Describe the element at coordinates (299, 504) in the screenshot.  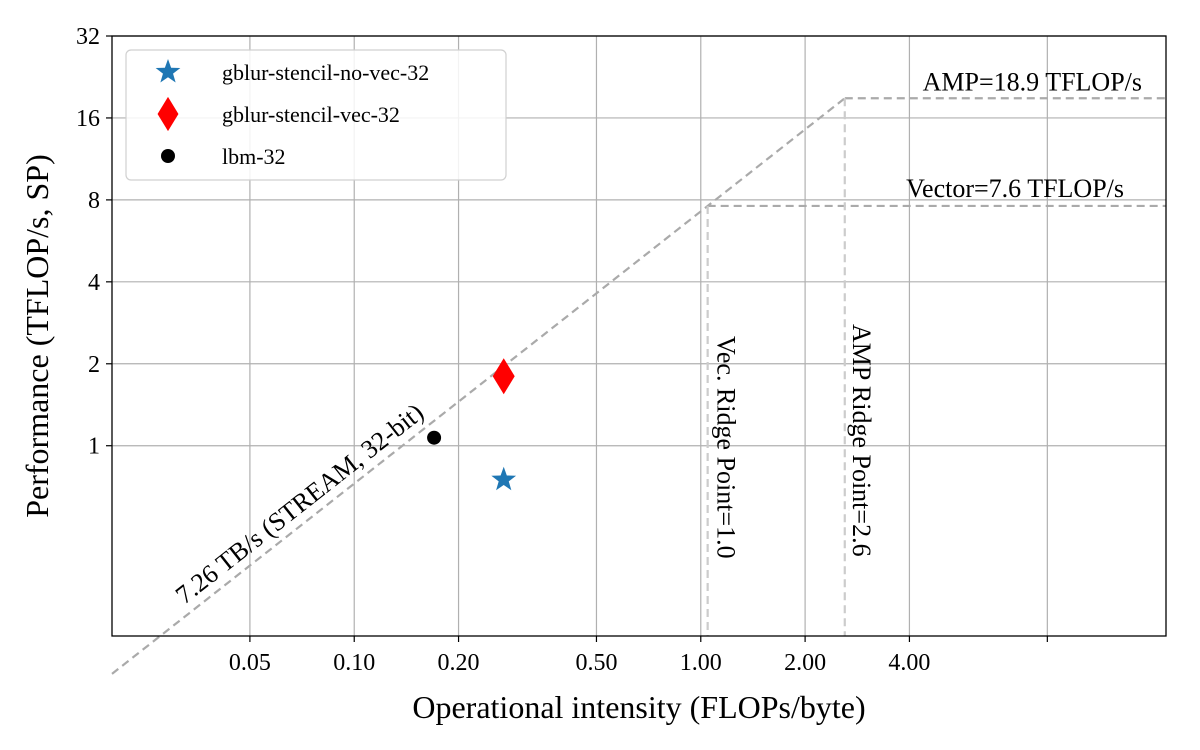
I see `bandwidth-roof-label: 7.26 TB/s (STREAM, 32-bit)` at that location.